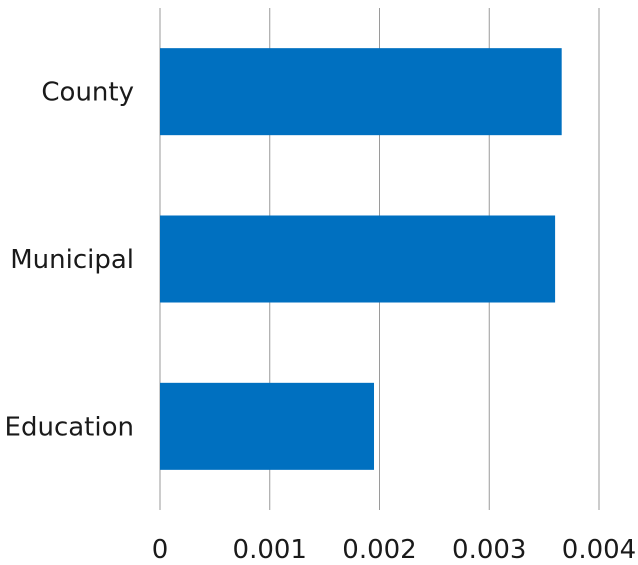 Image resolution: width=638 pixels, height=565 pixels. Describe the element at coordinates (599, 550) in the screenshot. I see `x-tick-label: 0.004` at that location.